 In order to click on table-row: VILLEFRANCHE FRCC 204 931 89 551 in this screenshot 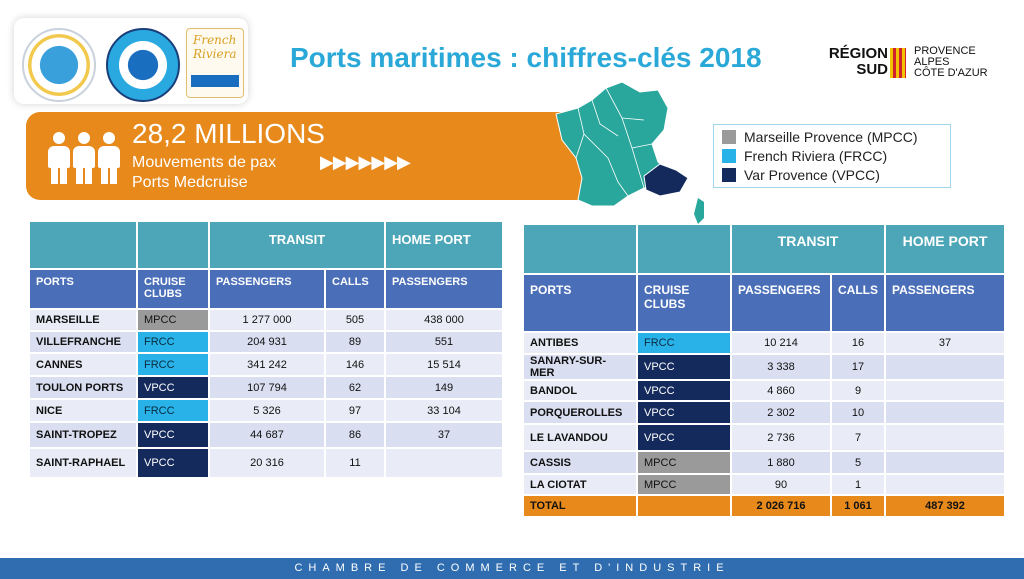, I will do `click(266, 342)`.